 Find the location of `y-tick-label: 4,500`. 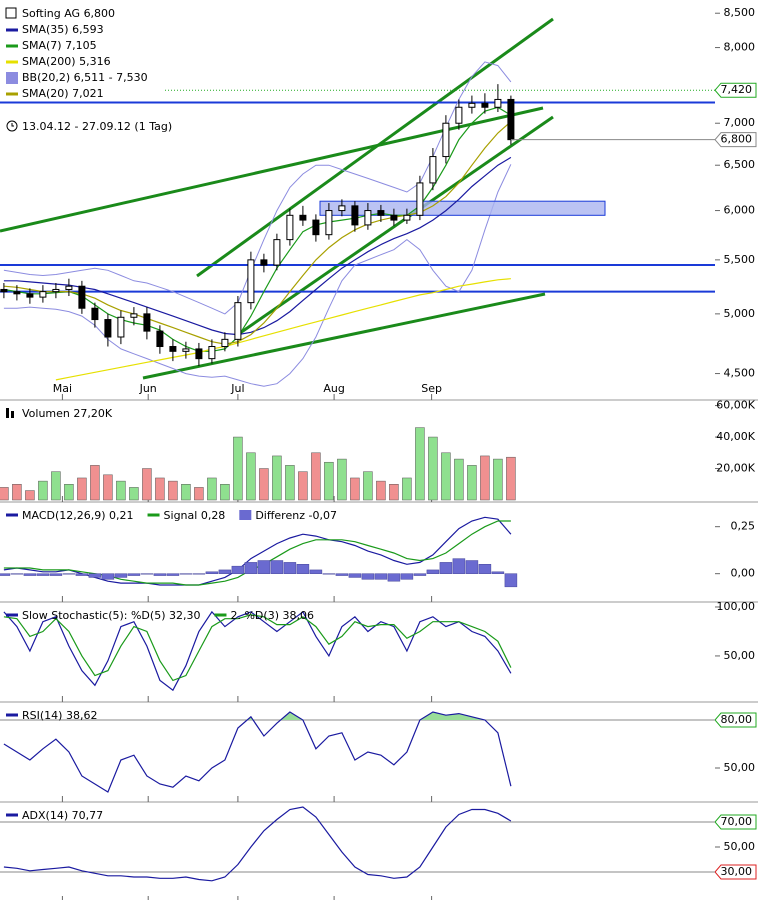

y-tick-label: 4,500 is located at coordinates (740, 373).